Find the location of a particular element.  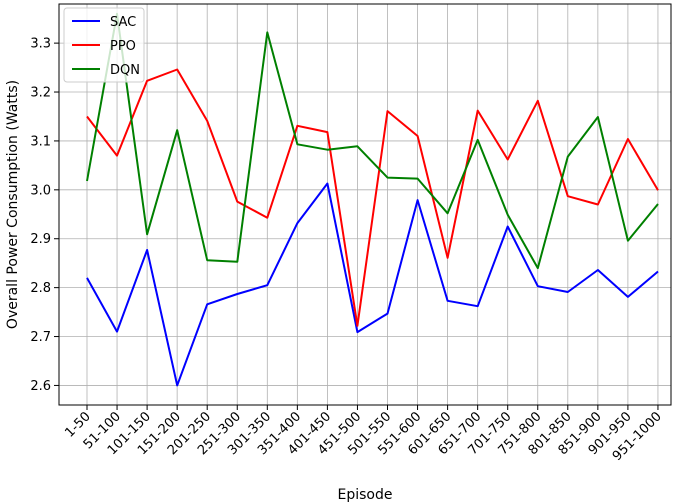

y-tick-label: 3.0 is located at coordinates (40, 190).